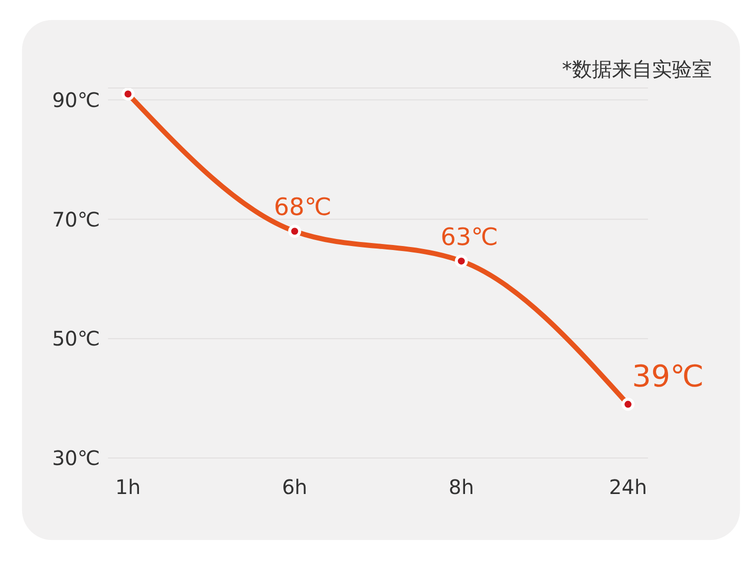  What do you see at coordinates (295, 487) in the screenshot?
I see `x-tick-label: 6h` at bounding box center [295, 487].